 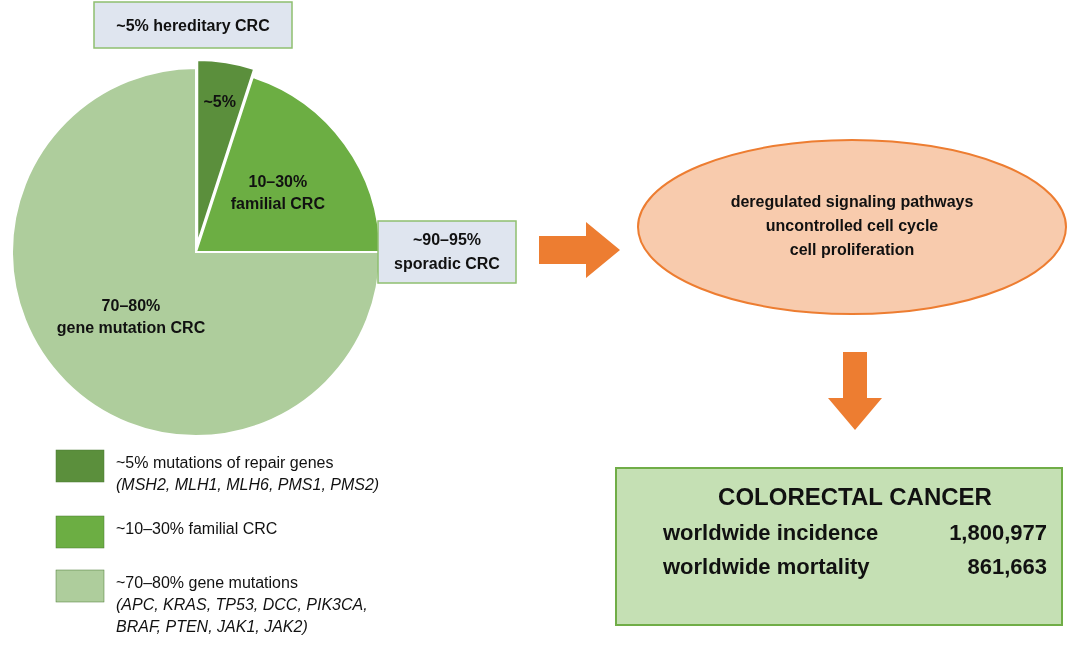 I want to click on legend-label: ~10–30% familial CRC, so click(x=197, y=528).